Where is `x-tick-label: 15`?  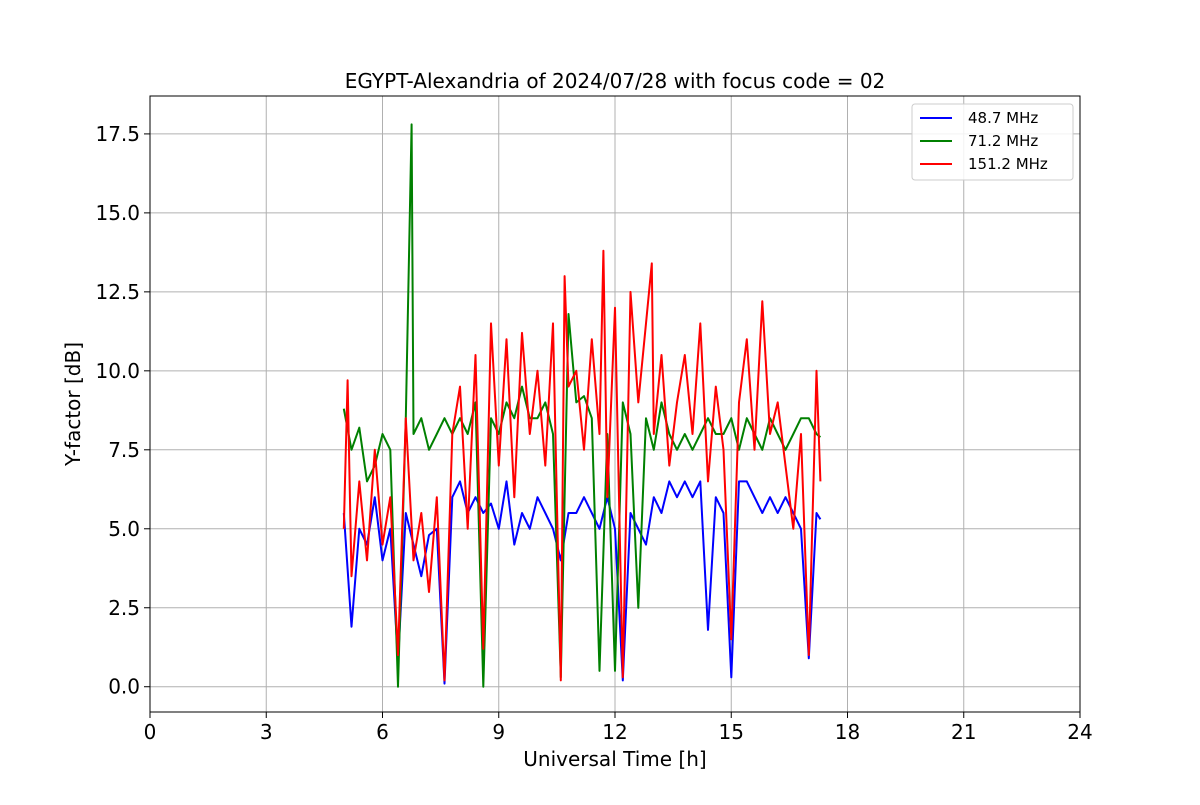
x-tick-label: 15 is located at coordinates (731, 732).